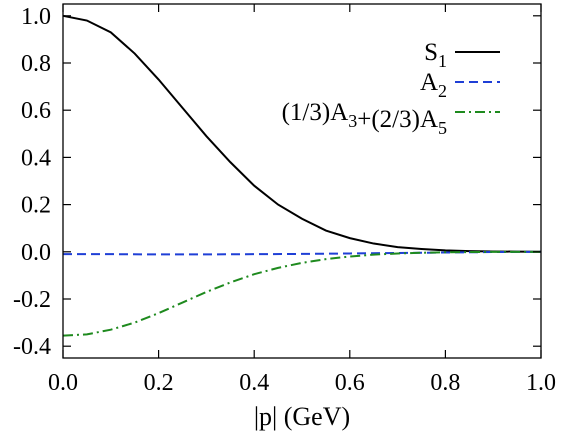  I want to click on legend-text-run: A, so click(429, 82).